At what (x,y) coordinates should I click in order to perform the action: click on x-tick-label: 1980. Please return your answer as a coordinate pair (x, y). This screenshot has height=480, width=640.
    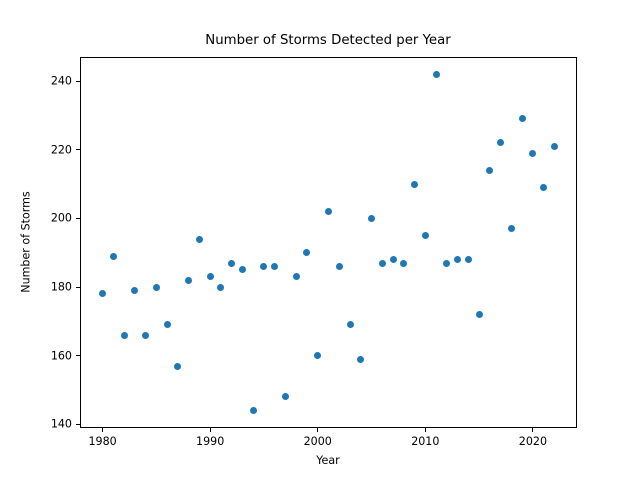
    Looking at the image, I should click on (102, 441).